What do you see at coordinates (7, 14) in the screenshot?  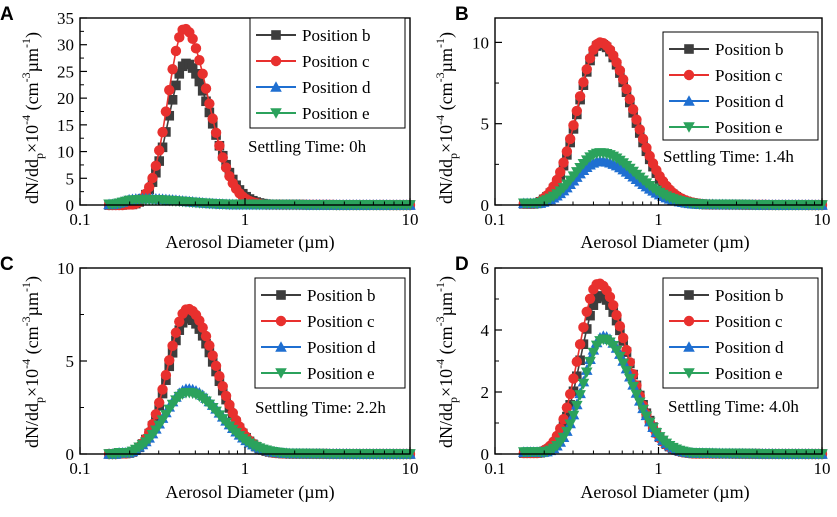 I see `panel-letter-a: A` at bounding box center [7, 14].